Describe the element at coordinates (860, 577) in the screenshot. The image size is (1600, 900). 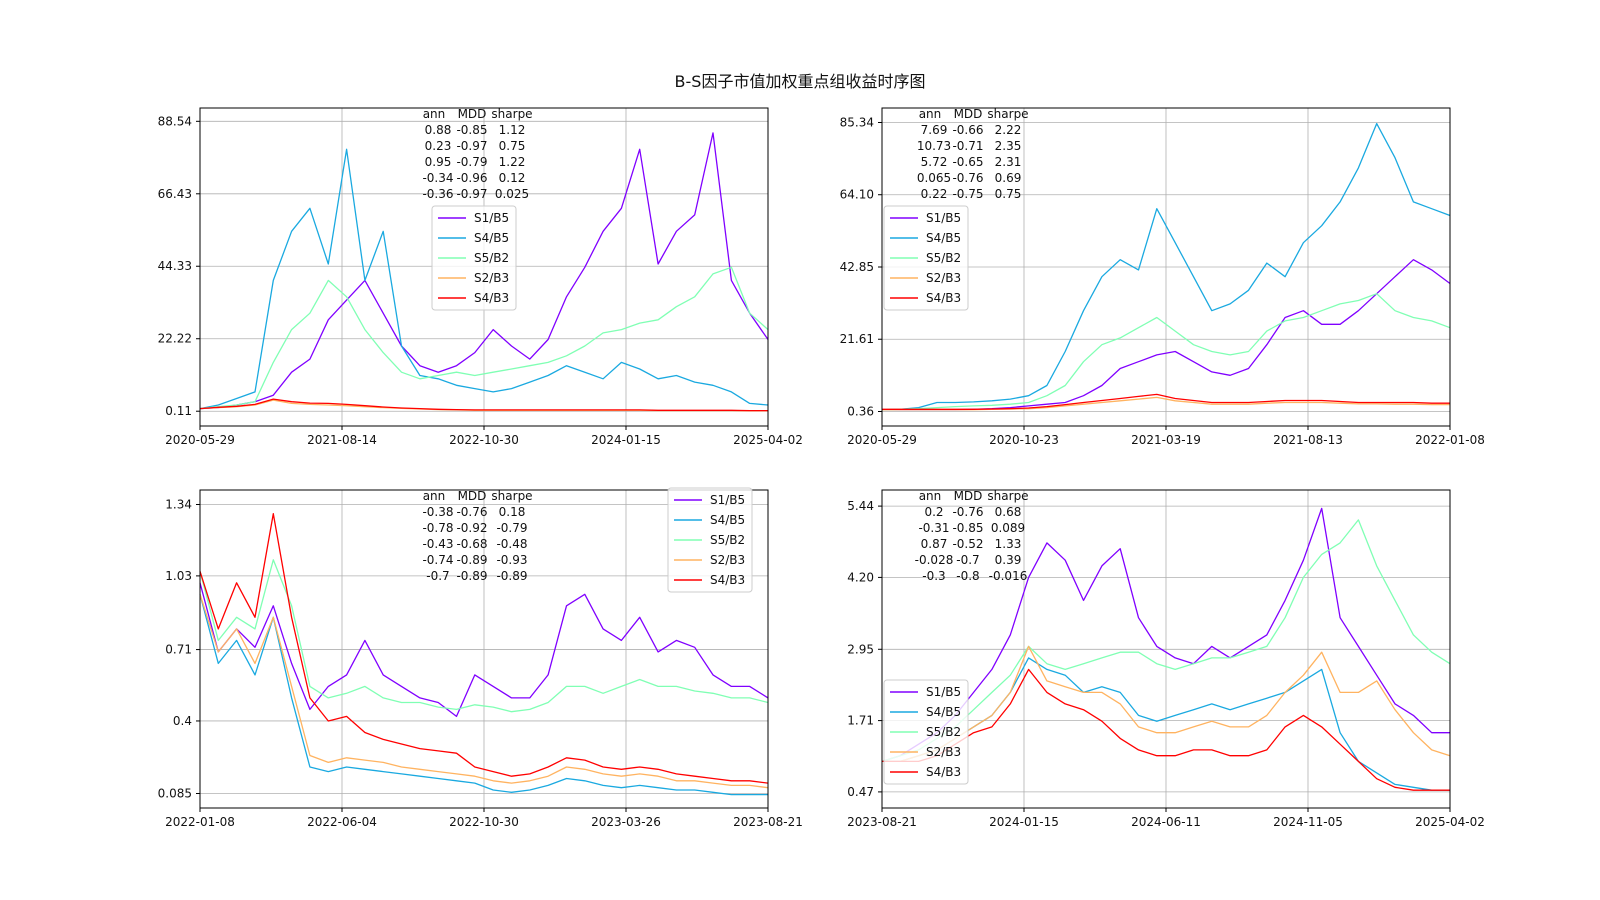
I see `y-tick-label: 4.20` at that location.